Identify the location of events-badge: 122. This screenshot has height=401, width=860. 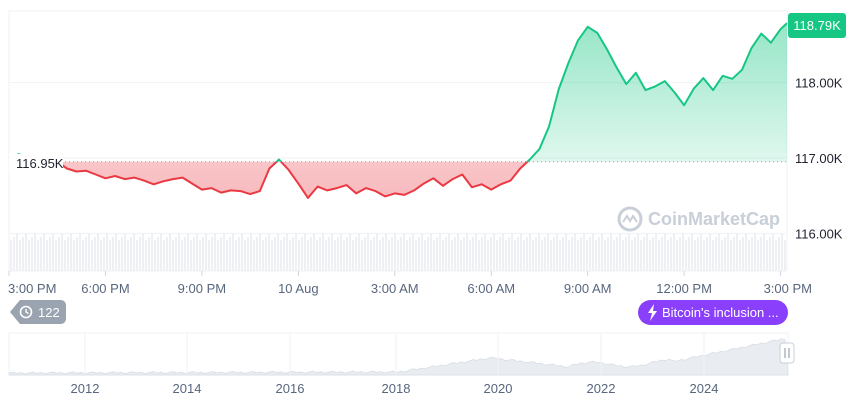
(38, 312).